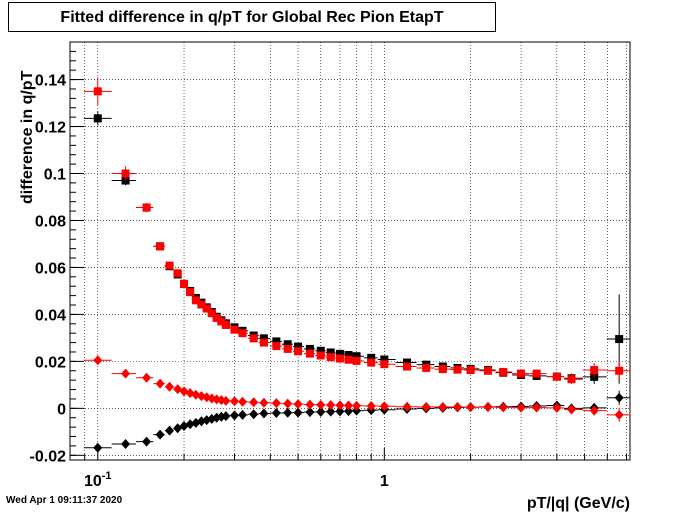 This screenshot has height=512, width=700. What do you see at coordinates (50, 128) in the screenshot?
I see `y-tick-label: 0.12` at bounding box center [50, 128].